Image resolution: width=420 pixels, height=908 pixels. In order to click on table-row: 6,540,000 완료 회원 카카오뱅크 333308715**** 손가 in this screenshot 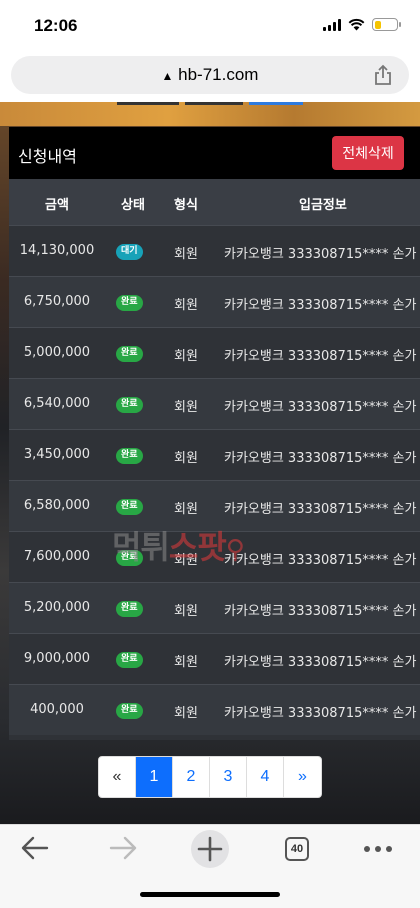, I will do `click(214, 403)`.